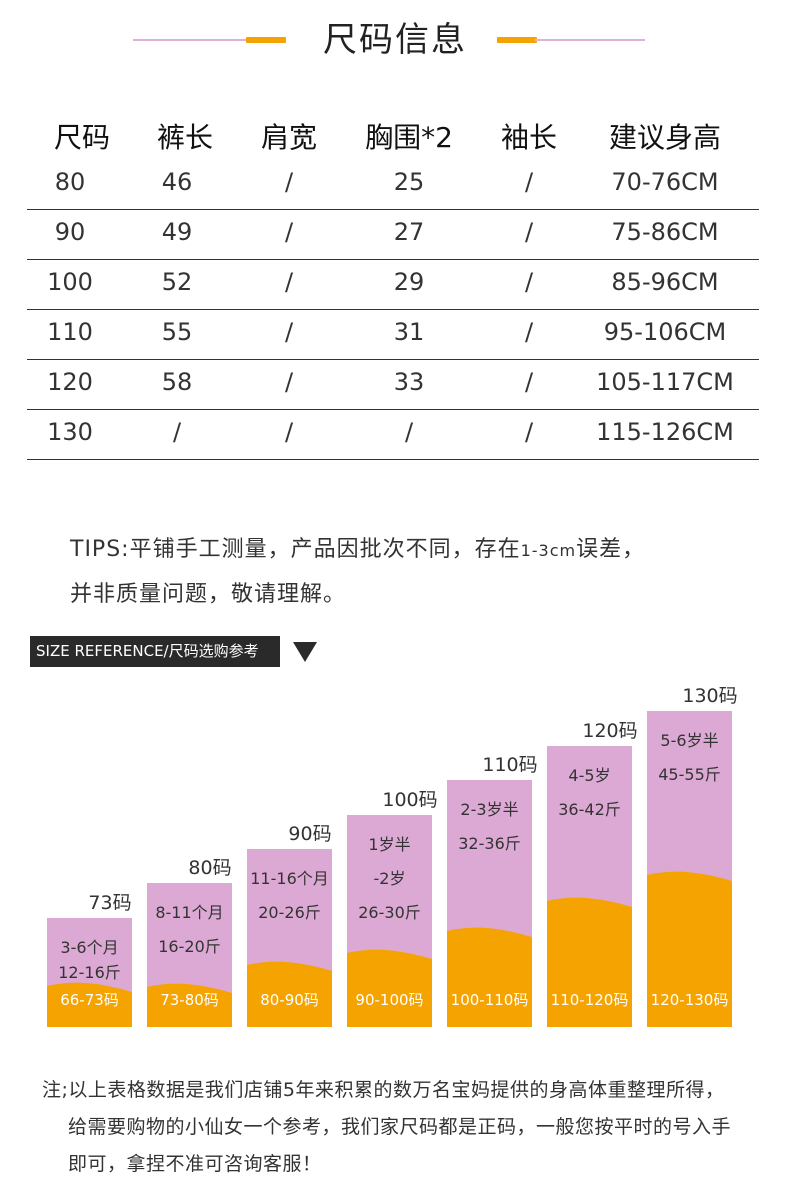 The width and height of the screenshot is (790, 1188). I want to click on col-header-chest: 胸围*2, so click(409, 137).